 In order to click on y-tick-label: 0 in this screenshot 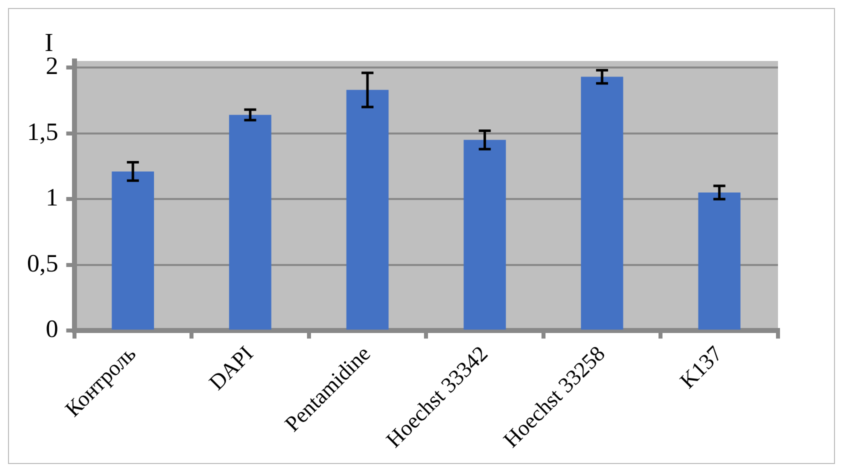, I will do `click(52, 330)`.